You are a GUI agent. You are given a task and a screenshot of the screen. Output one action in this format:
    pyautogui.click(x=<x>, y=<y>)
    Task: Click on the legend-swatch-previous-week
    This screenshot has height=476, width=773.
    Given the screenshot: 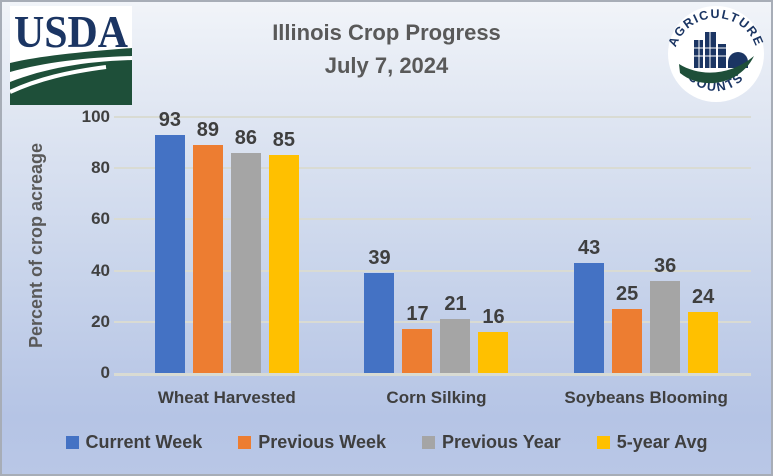 What is the action you would take?
    pyautogui.click(x=245, y=442)
    